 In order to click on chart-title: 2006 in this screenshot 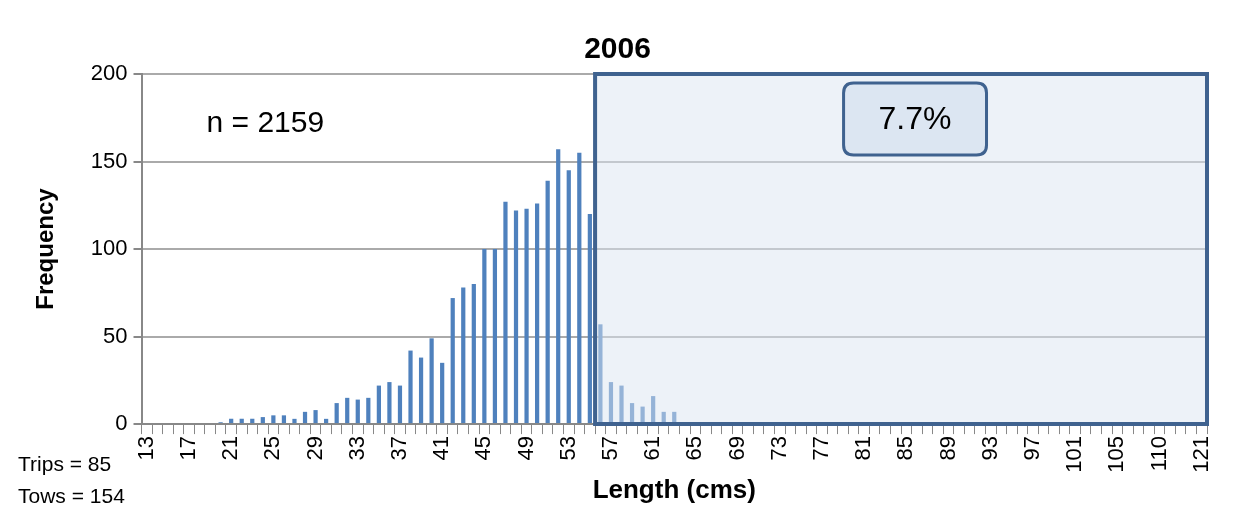, I will do `click(617, 48)`.